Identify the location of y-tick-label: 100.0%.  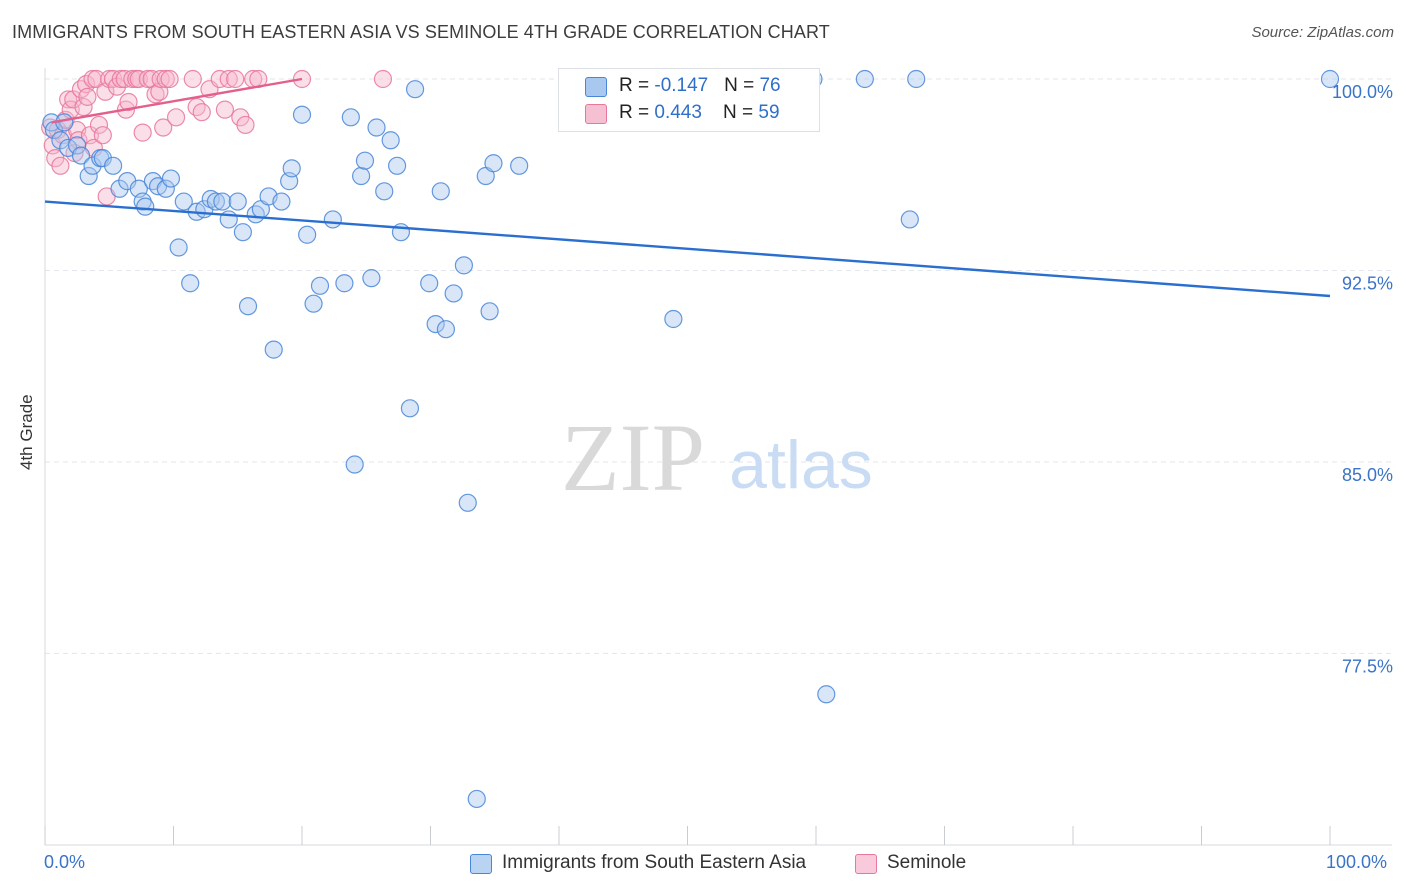
(1362, 92).